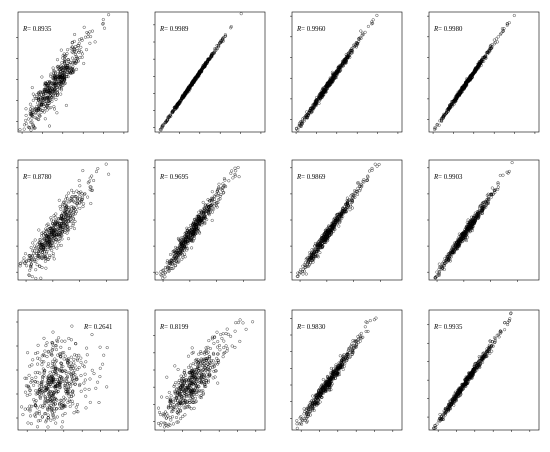 This screenshot has width=550, height=452. What do you see at coordinates (174, 327) in the screenshot?
I see `r-annotation: R= 0.8199` at bounding box center [174, 327].